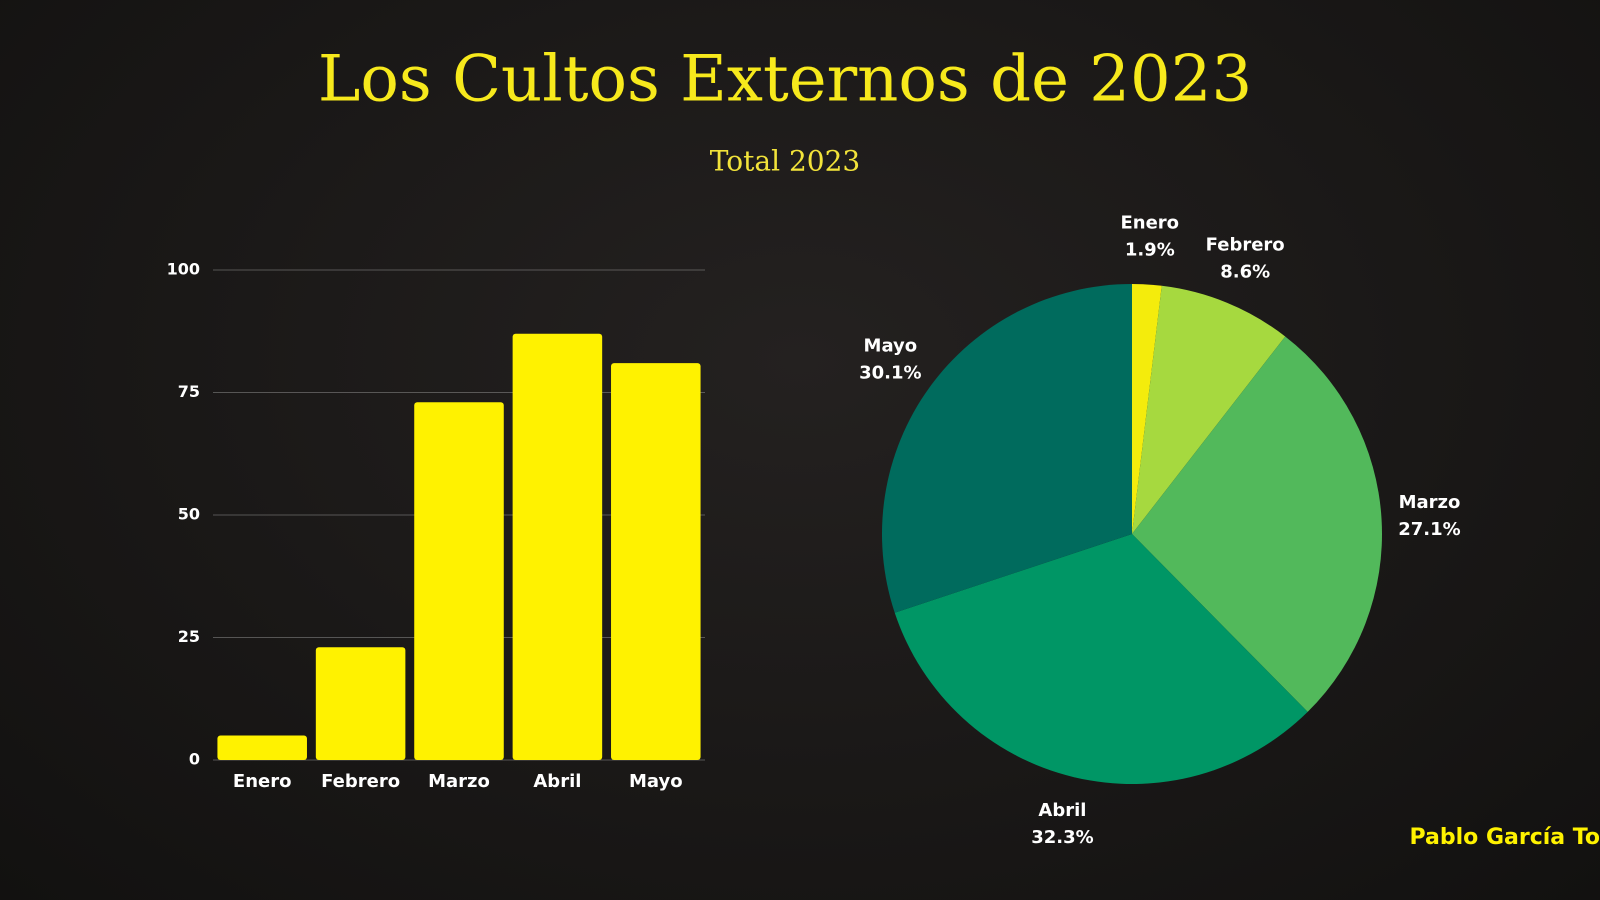  I want to click on slice-value-label: 1.9%, so click(1150, 250).